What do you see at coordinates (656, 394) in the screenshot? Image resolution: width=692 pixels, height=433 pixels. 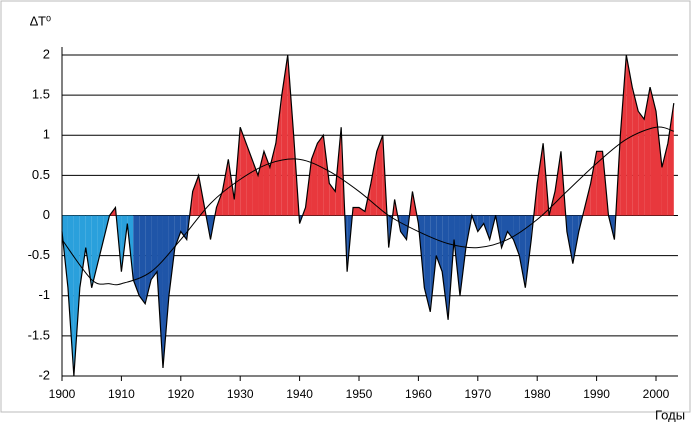 I see `x-tick-label: 2000` at bounding box center [656, 394].